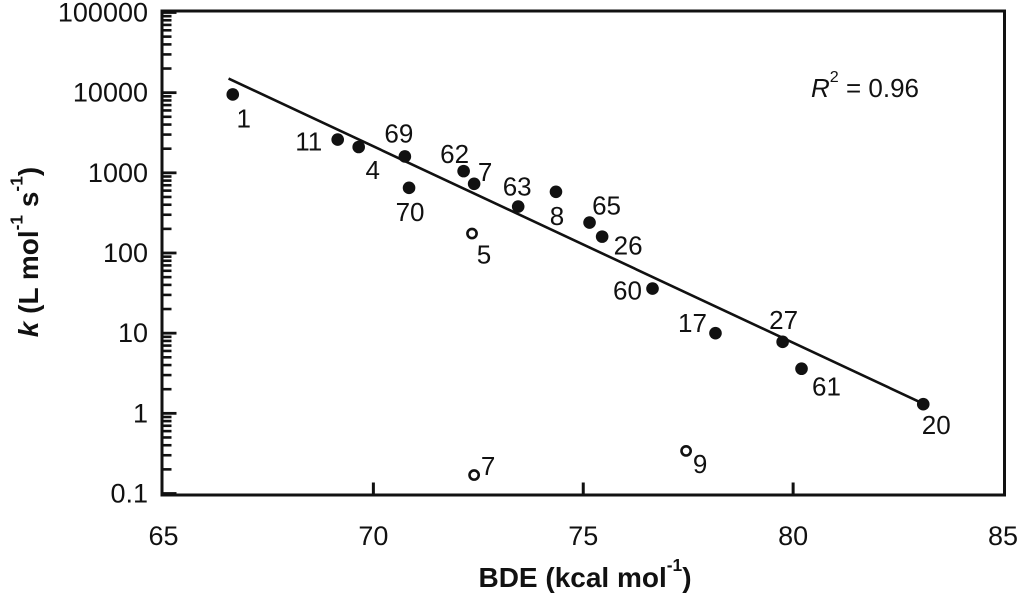  I want to click on r-squared-annotation: R2 = 0.96, so click(865, 85).